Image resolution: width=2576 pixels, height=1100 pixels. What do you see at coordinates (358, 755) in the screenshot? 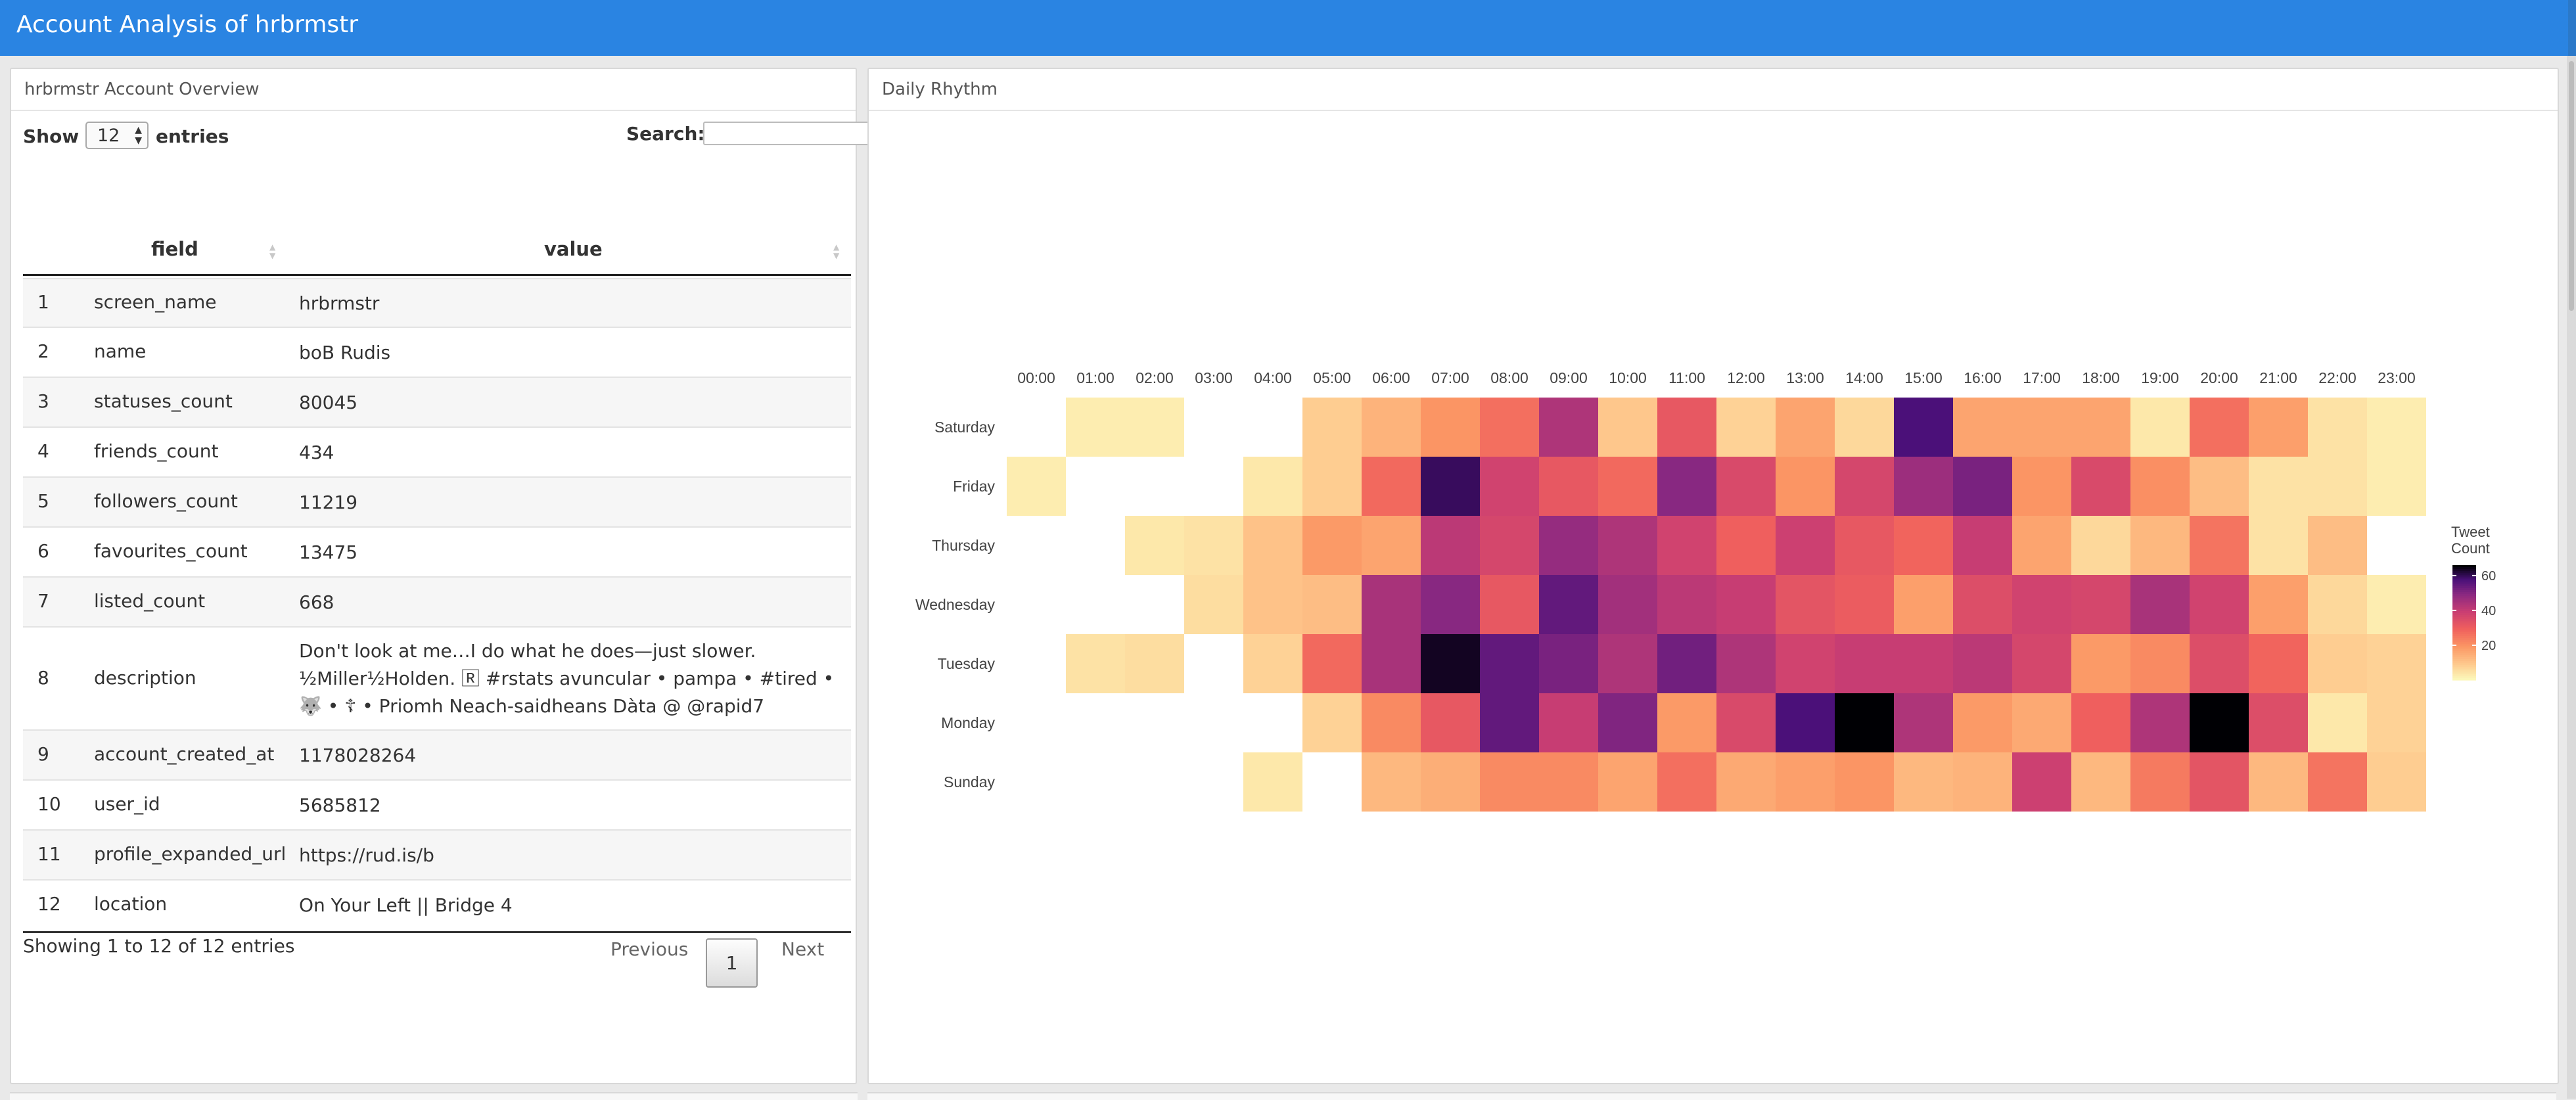
I see `row-value: 1178028264` at bounding box center [358, 755].